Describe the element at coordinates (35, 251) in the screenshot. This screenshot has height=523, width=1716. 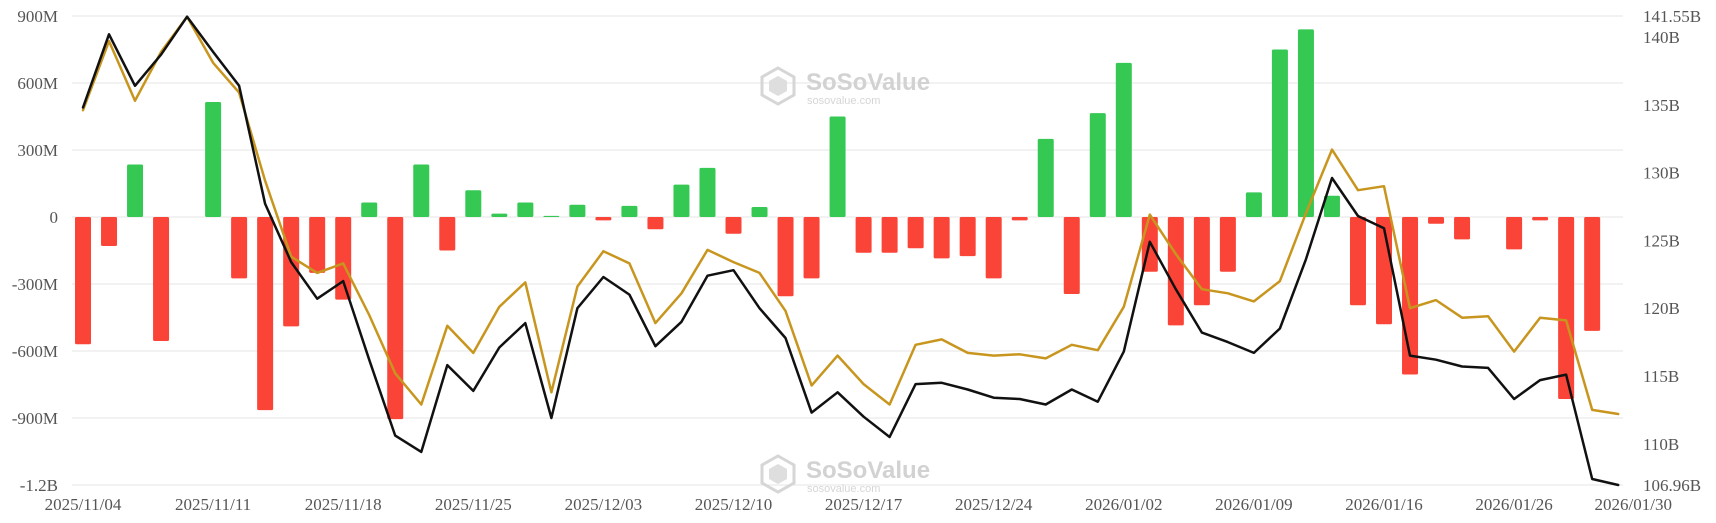
I see `left-axis: 900M 600M 300M 0 -300M -600M -900M -1.2B` at that location.